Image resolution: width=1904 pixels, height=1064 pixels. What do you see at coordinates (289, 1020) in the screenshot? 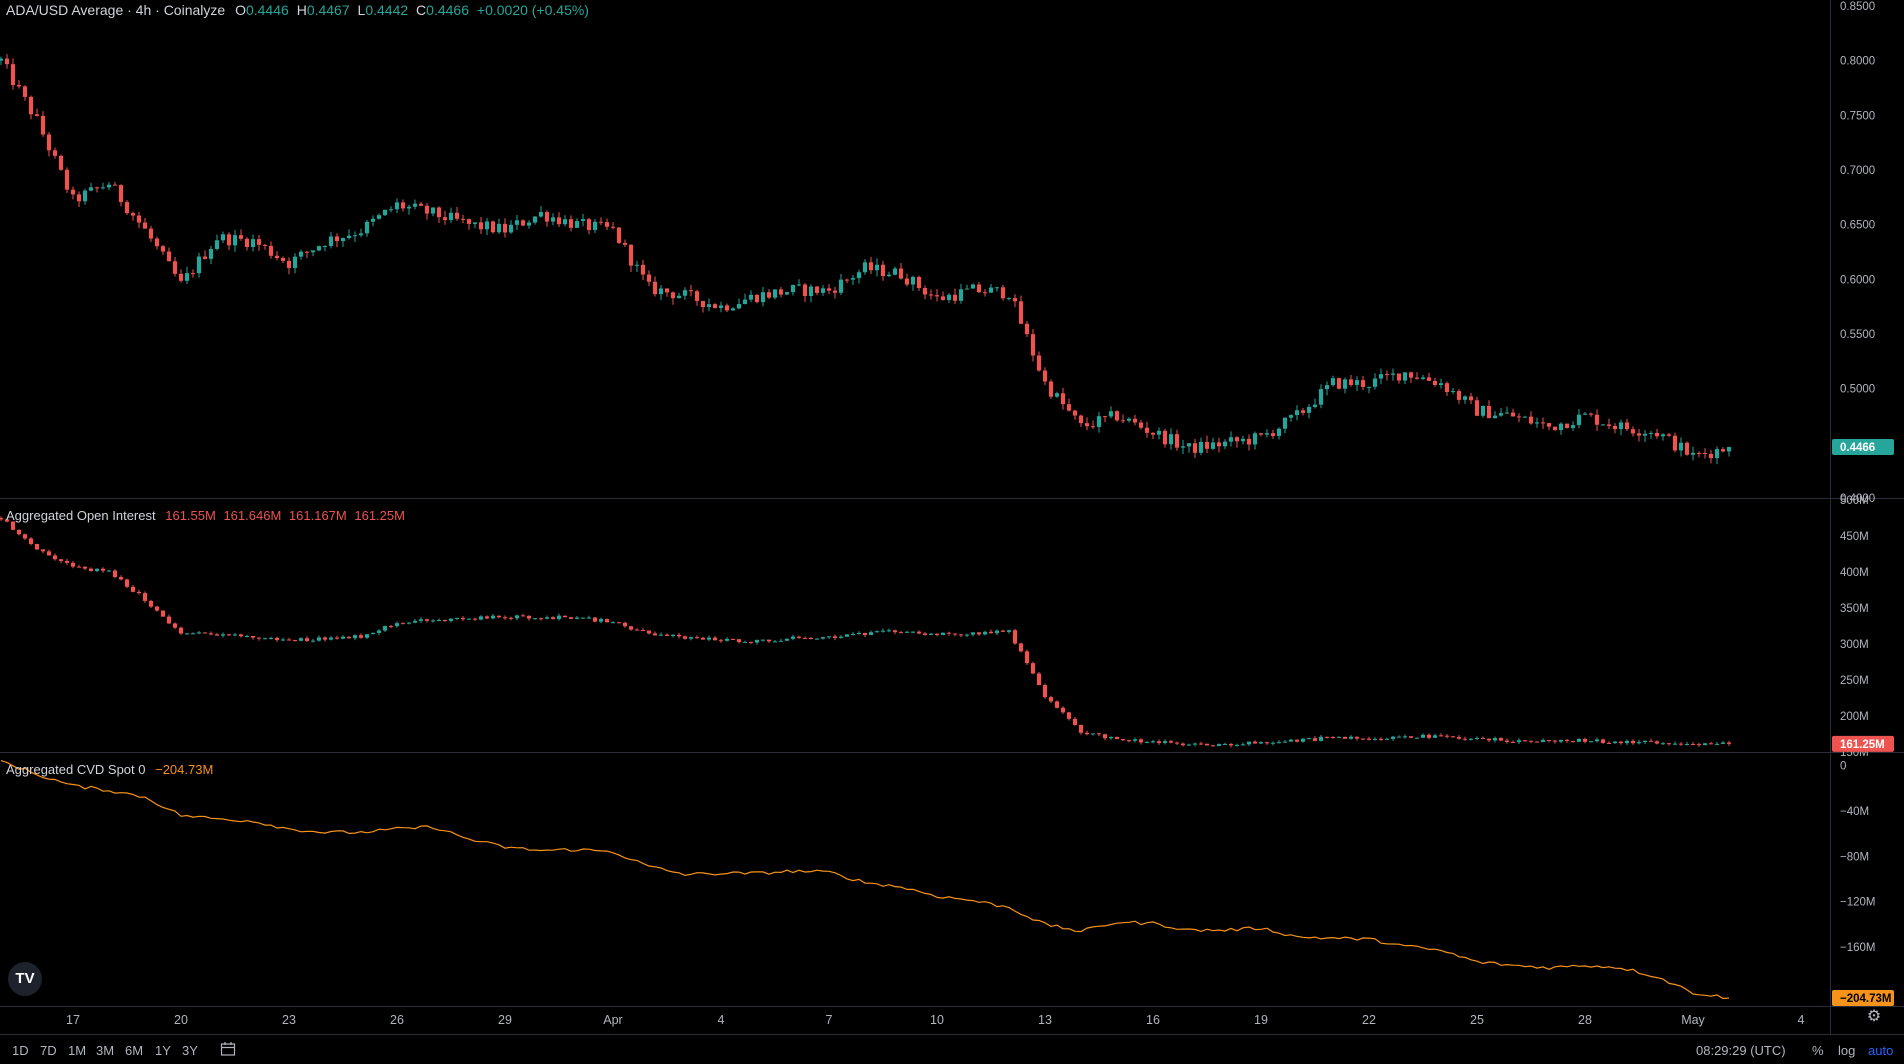
I see `x-tick-label: 23` at bounding box center [289, 1020].